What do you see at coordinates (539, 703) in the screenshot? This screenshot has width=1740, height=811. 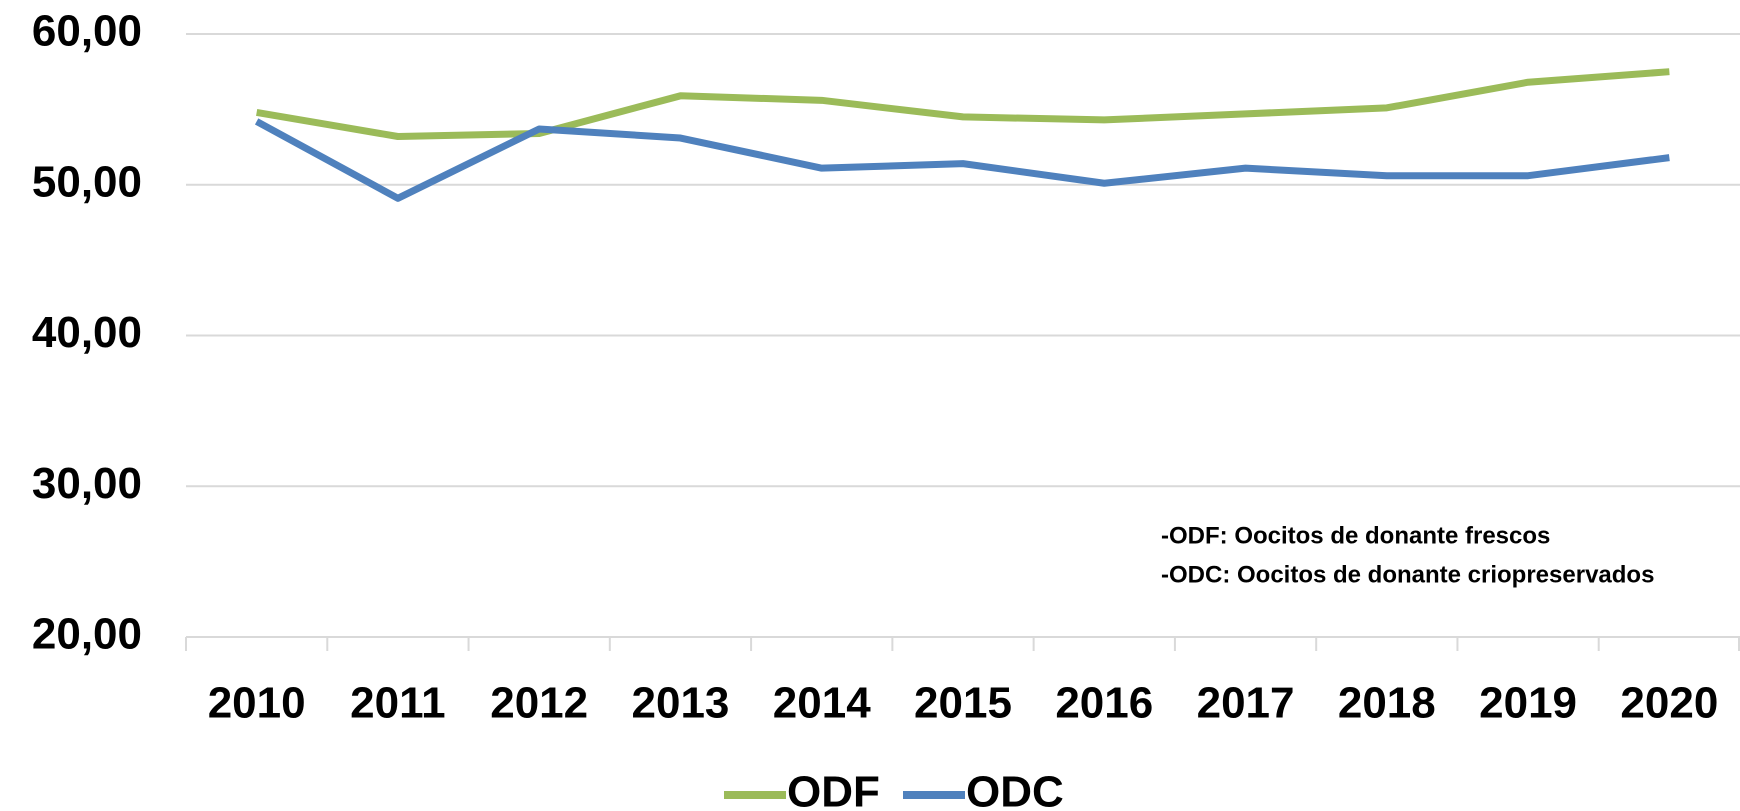 I see `x-tick-label: 2012` at bounding box center [539, 703].